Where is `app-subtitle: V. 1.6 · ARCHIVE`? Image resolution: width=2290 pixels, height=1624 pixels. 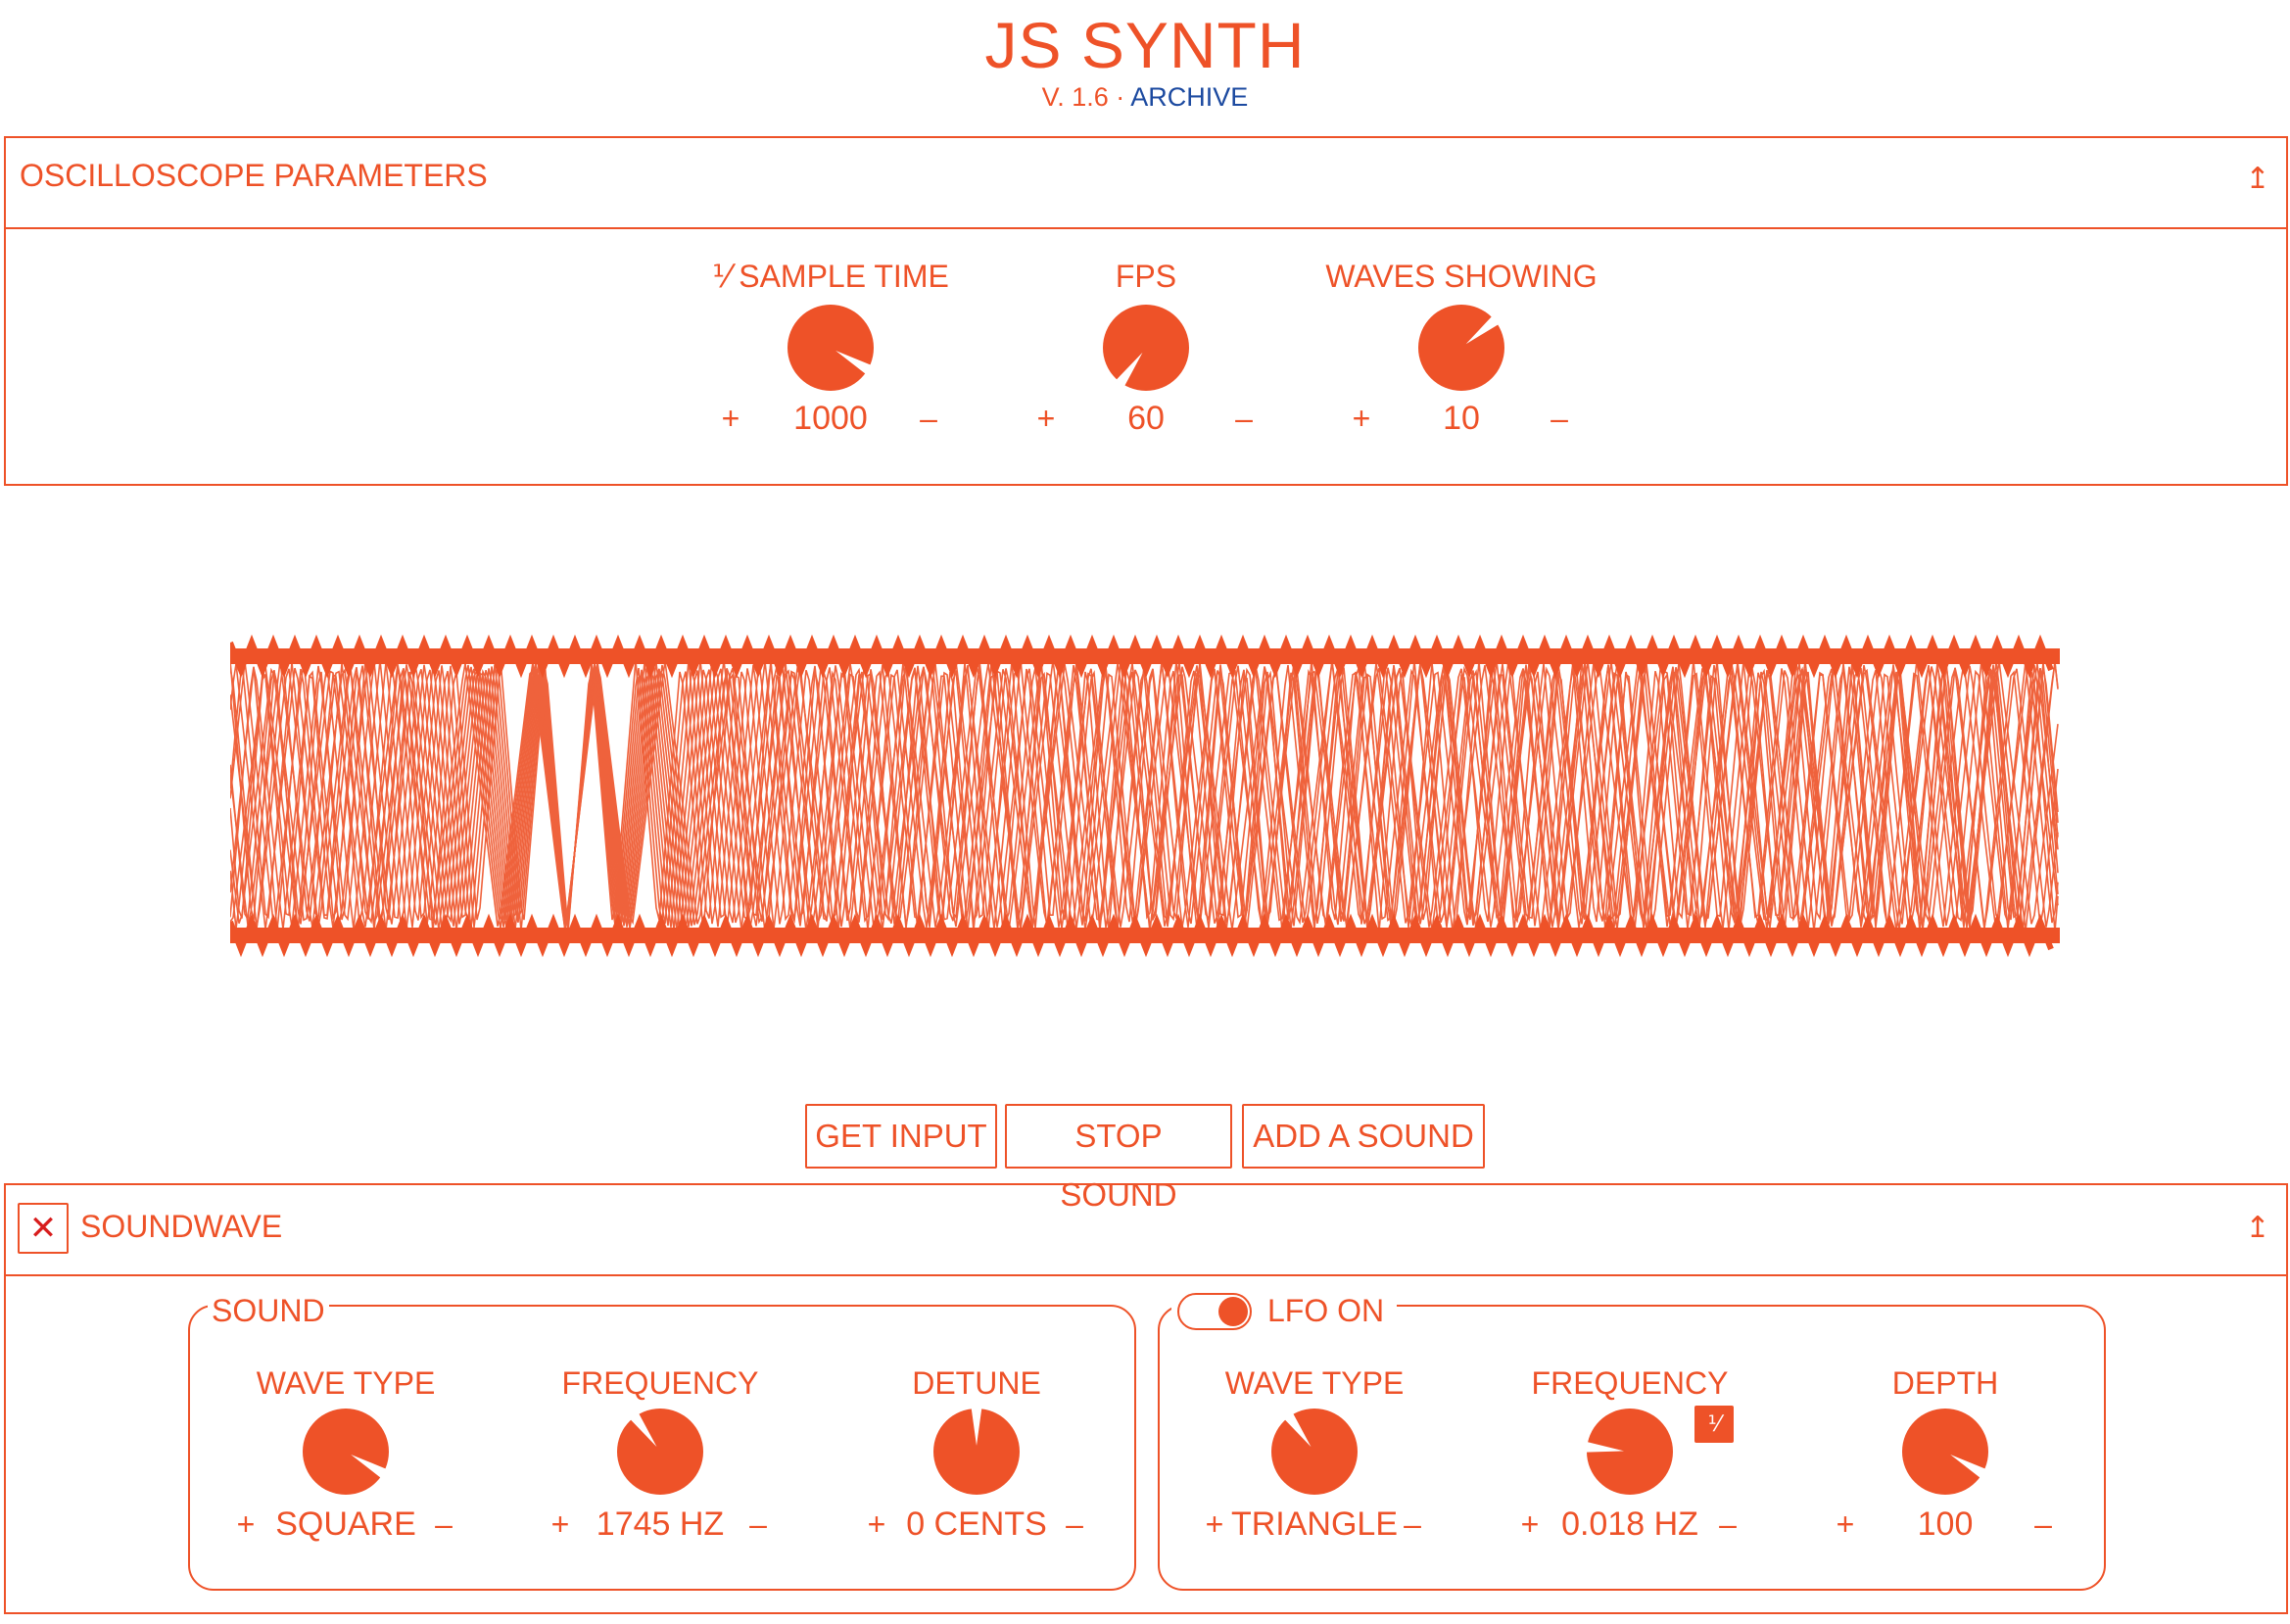
app-subtitle: V. 1.6 · ARCHIVE is located at coordinates (1145, 97).